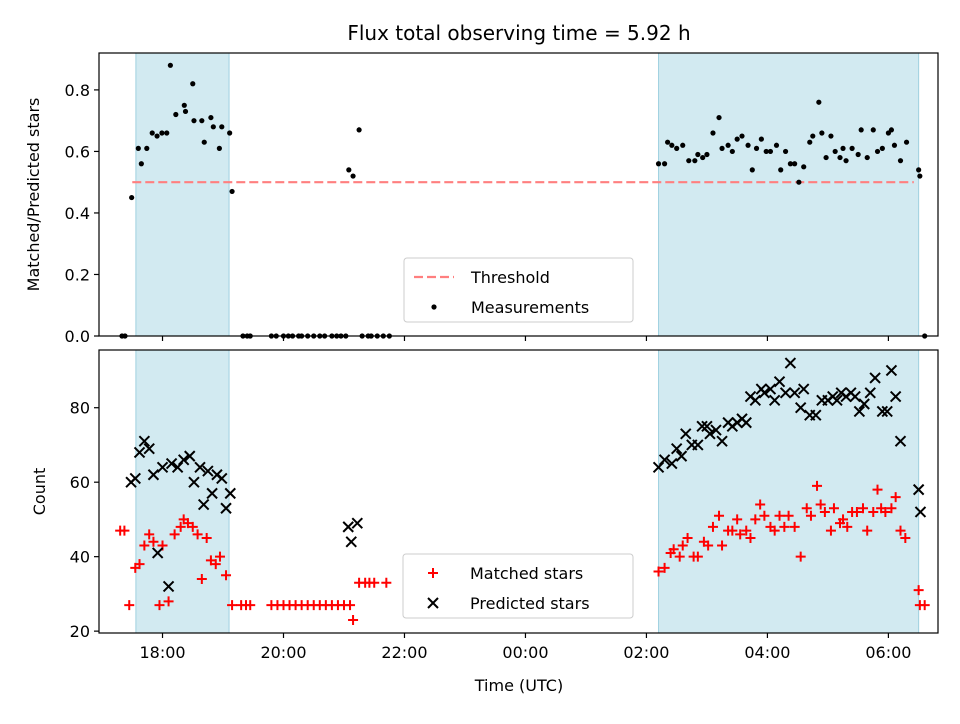 The width and height of the screenshot is (960, 724). What do you see at coordinates (80, 557) in the screenshot?
I see `y-tick-label: 40` at bounding box center [80, 557].